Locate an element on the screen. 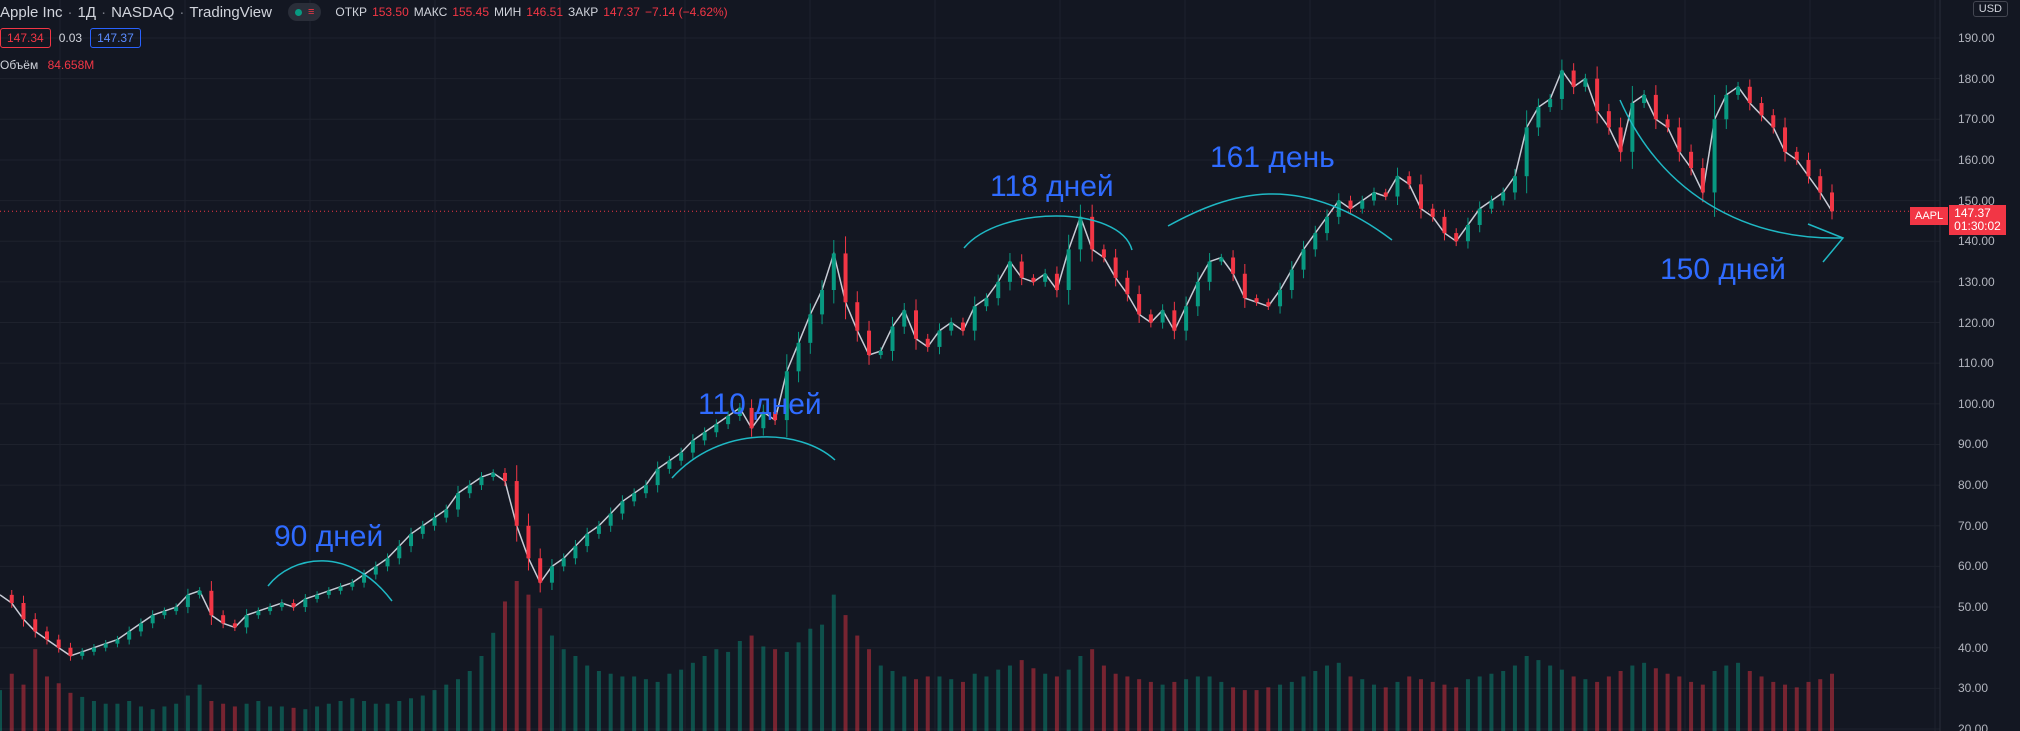 This screenshot has height=731, width=2020. interval: 1Д is located at coordinates (87, 12).